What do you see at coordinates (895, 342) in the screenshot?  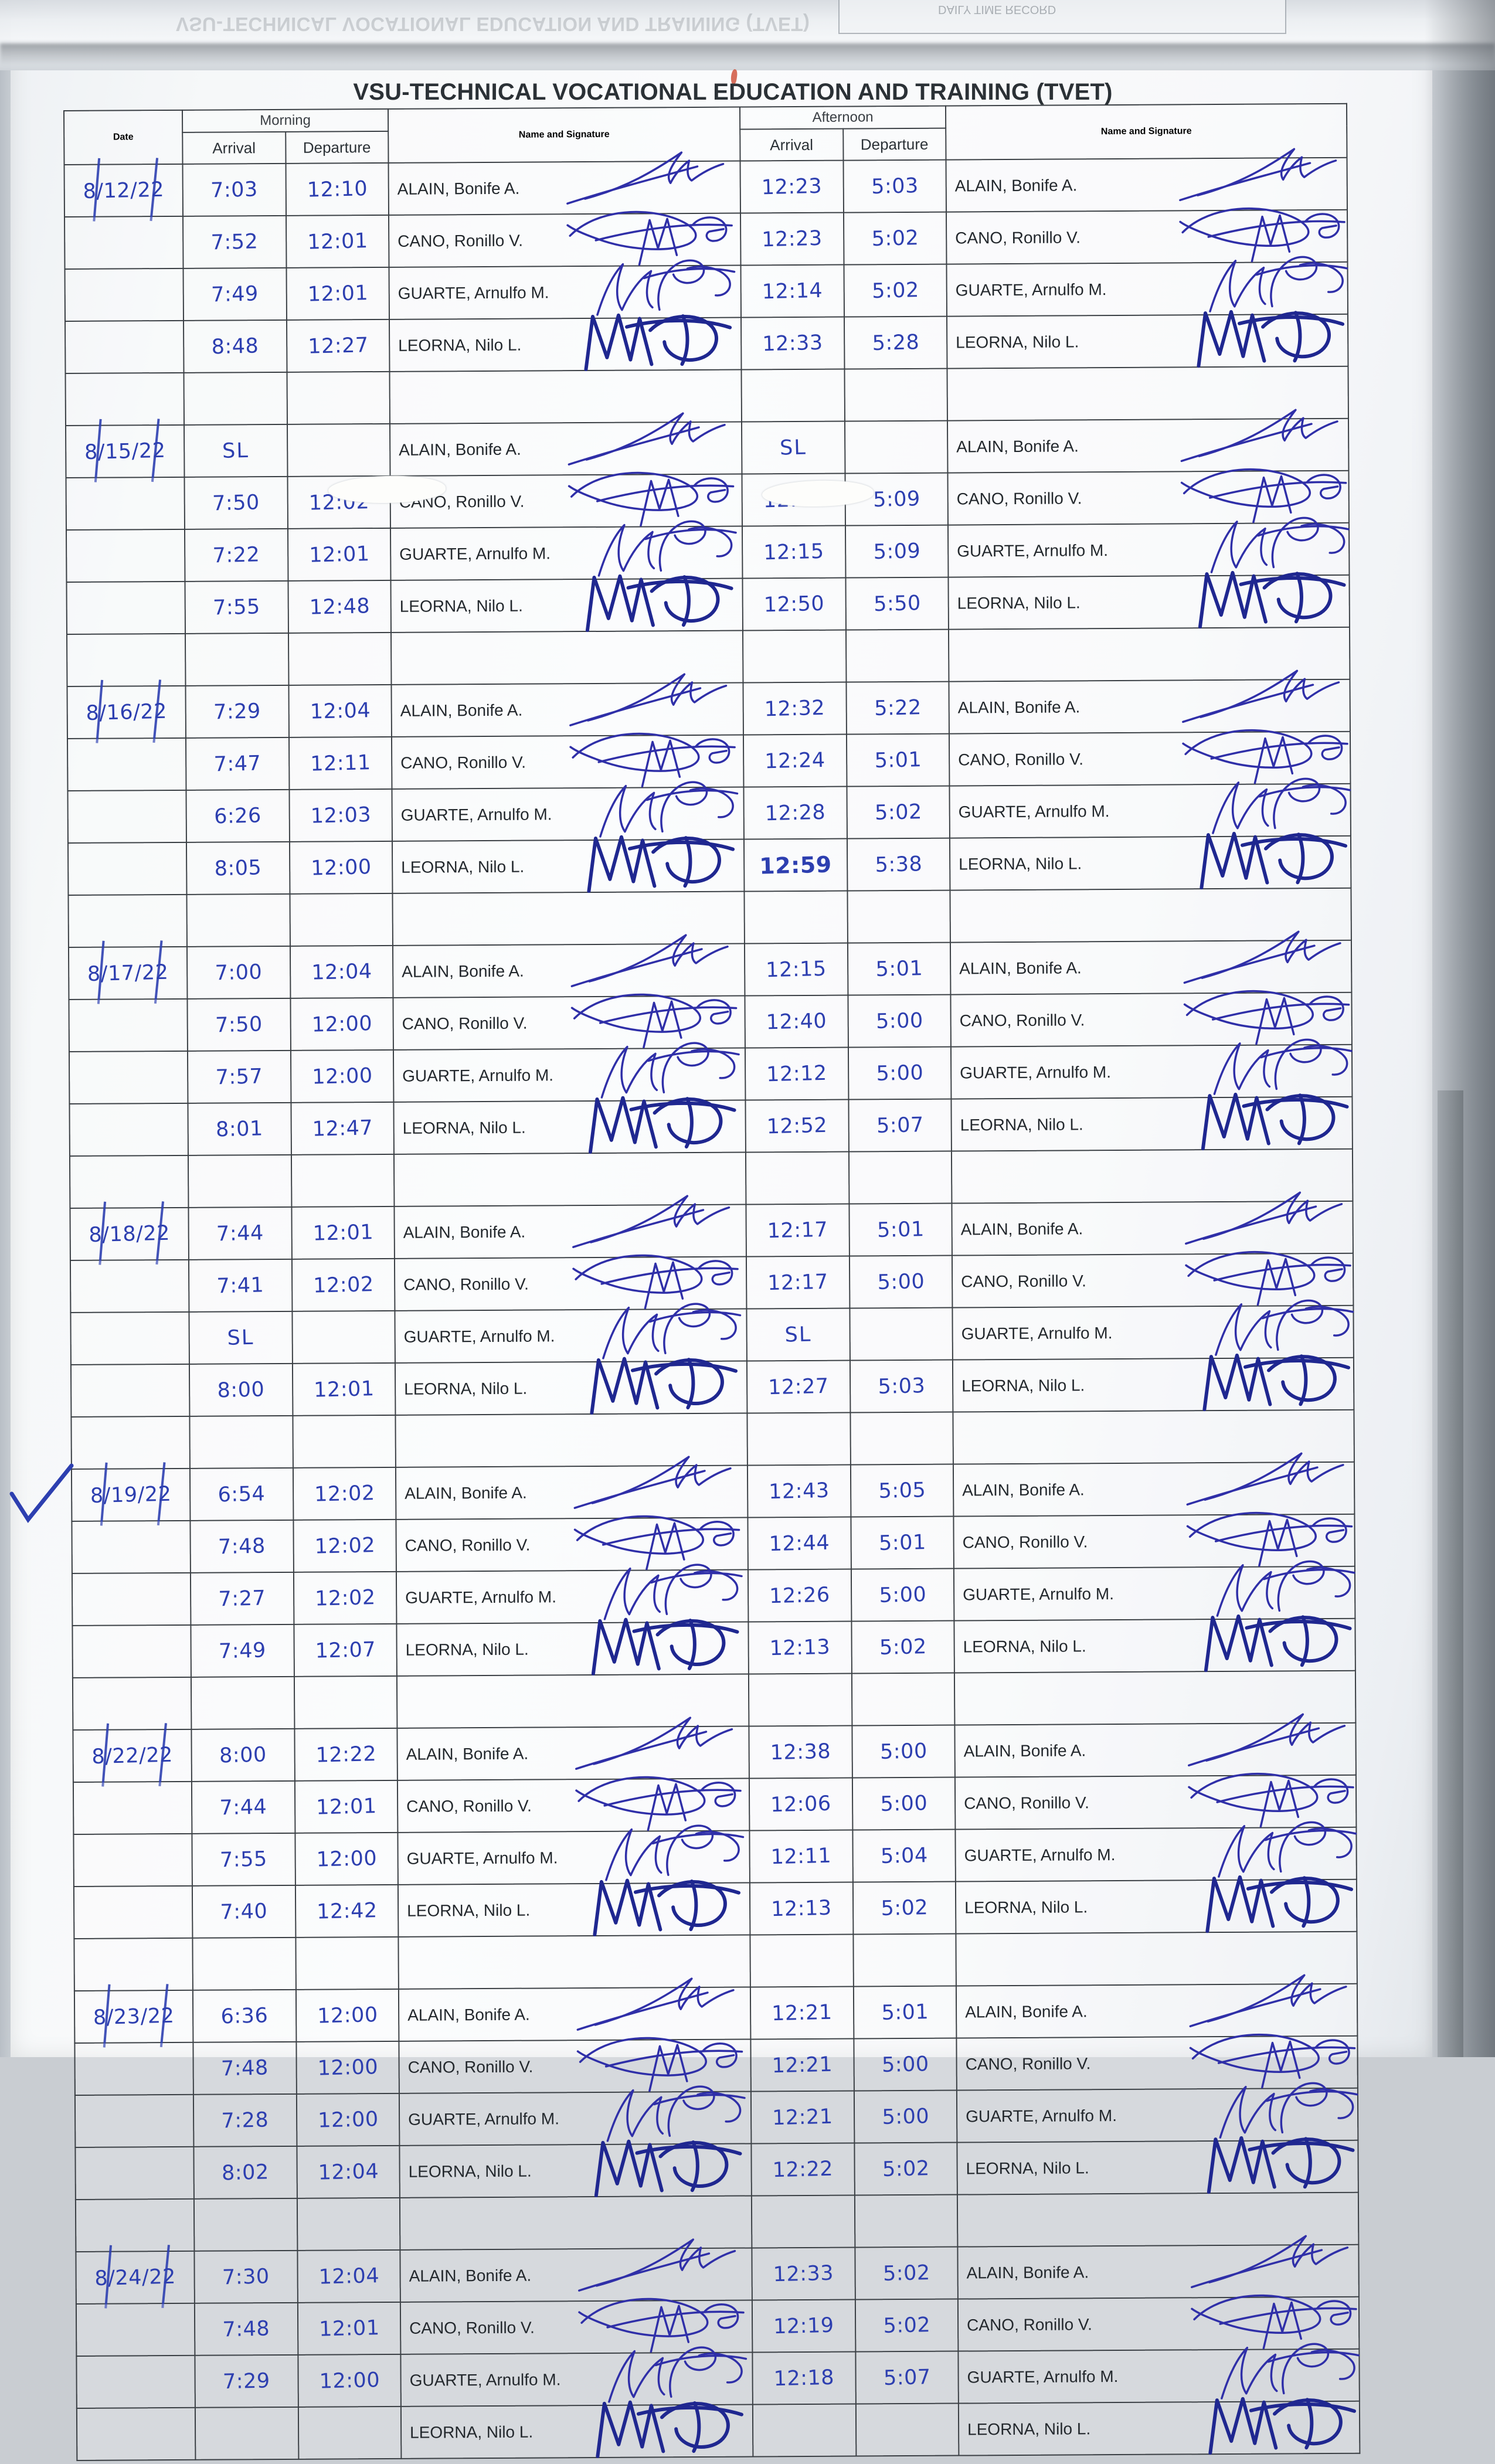 I see `cell-afternoon-departure: 5:28` at bounding box center [895, 342].